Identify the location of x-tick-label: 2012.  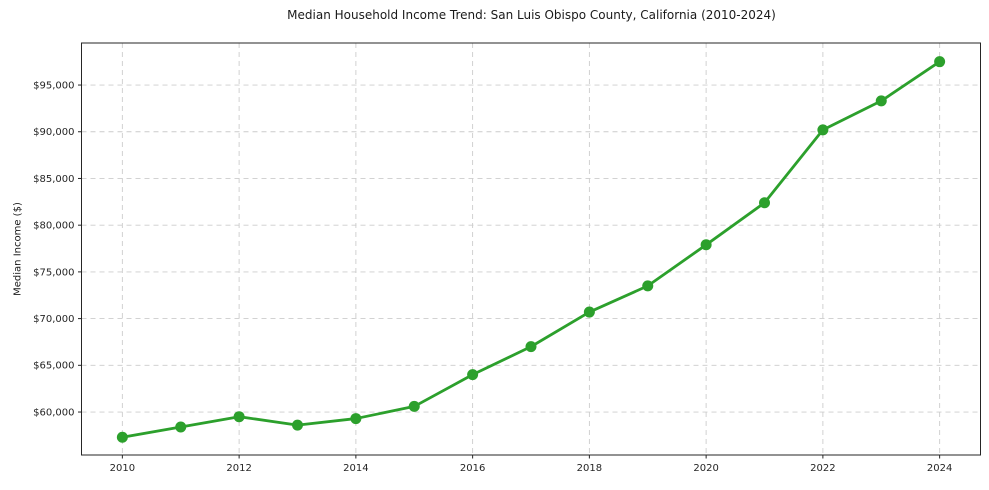
(238, 468).